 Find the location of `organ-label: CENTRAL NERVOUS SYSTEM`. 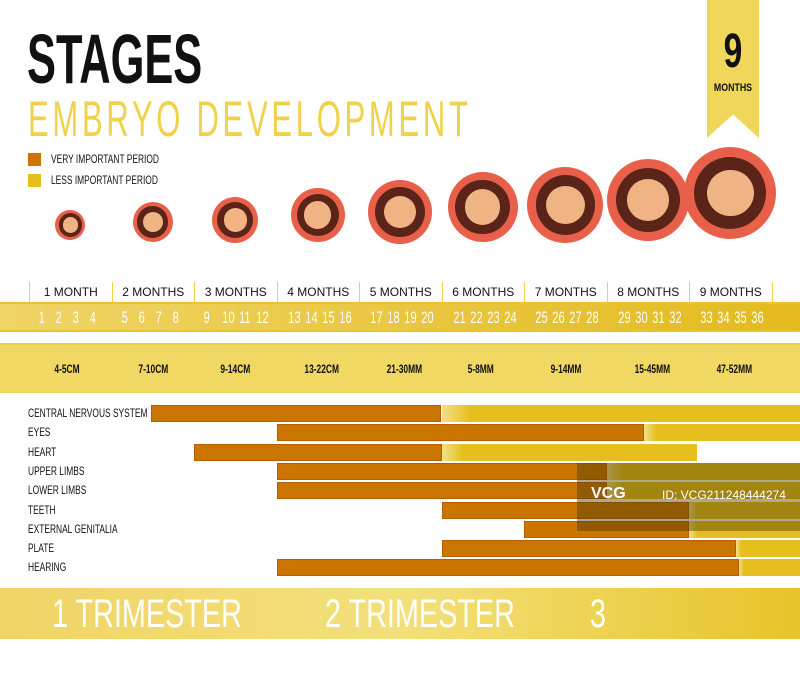

organ-label: CENTRAL NERVOUS SYSTEM is located at coordinates (87, 413).